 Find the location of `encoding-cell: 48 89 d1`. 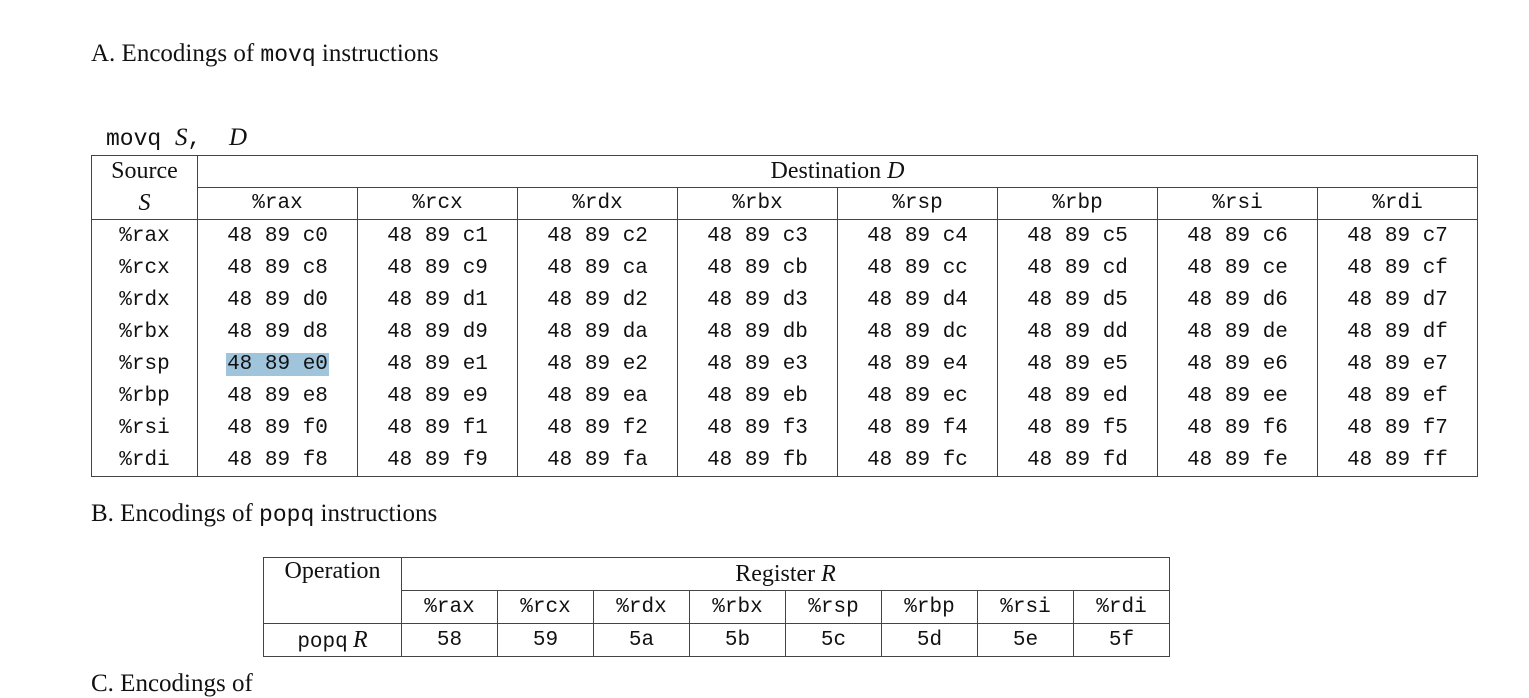

encoding-cell: 48 89 d1 is located at coordinates (437, 300).